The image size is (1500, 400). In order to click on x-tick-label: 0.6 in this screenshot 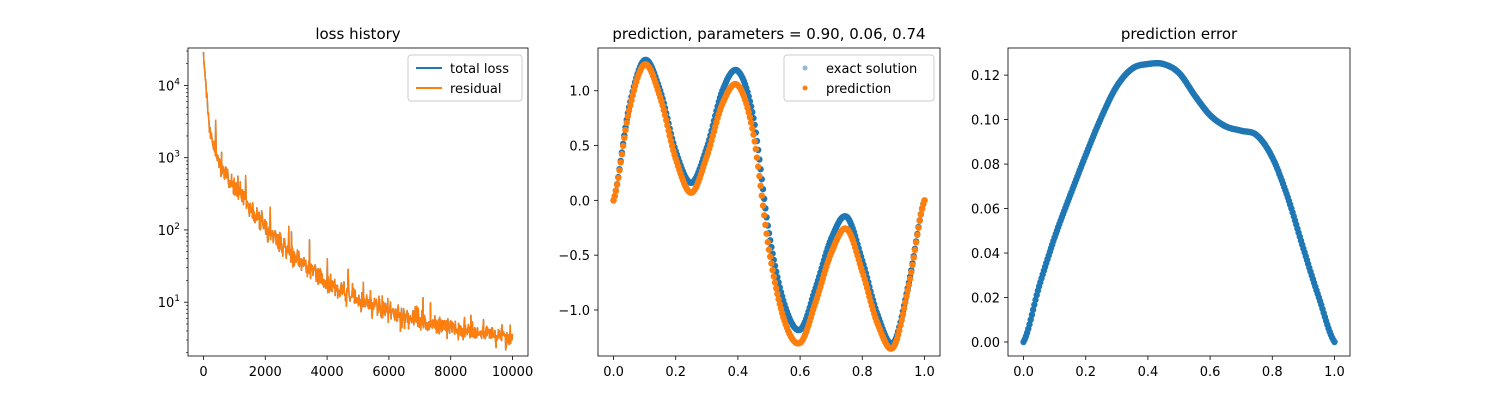, I will do `click(1210, 372)`.